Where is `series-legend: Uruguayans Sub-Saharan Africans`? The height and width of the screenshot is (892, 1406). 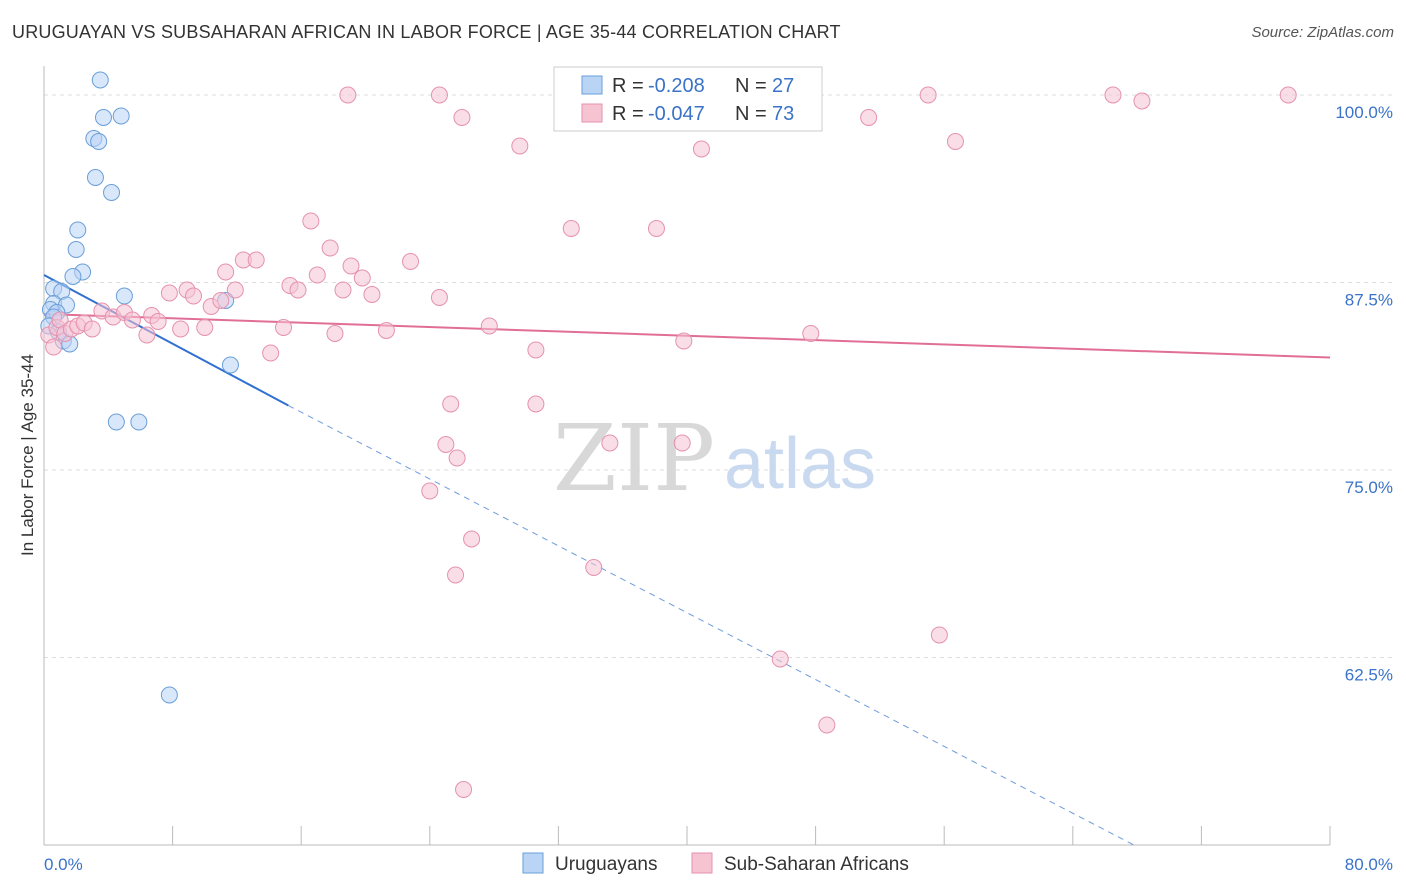 series-legend: Uruguayans Sub-Saharan Africans is located at coordinates (715, 863).